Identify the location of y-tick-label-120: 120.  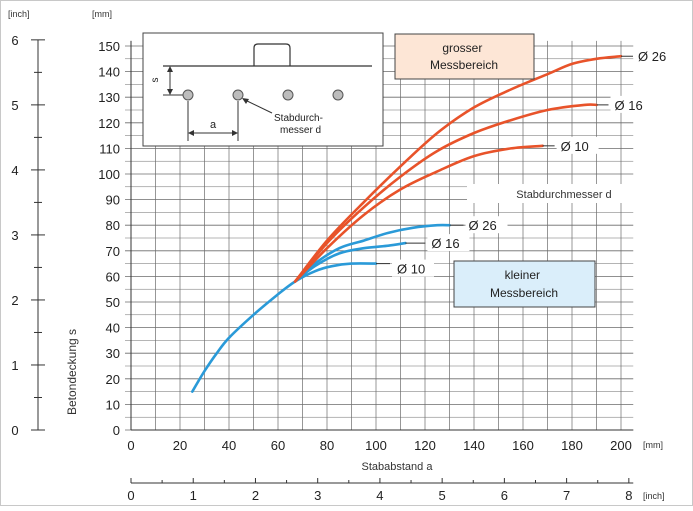
(109, 123).